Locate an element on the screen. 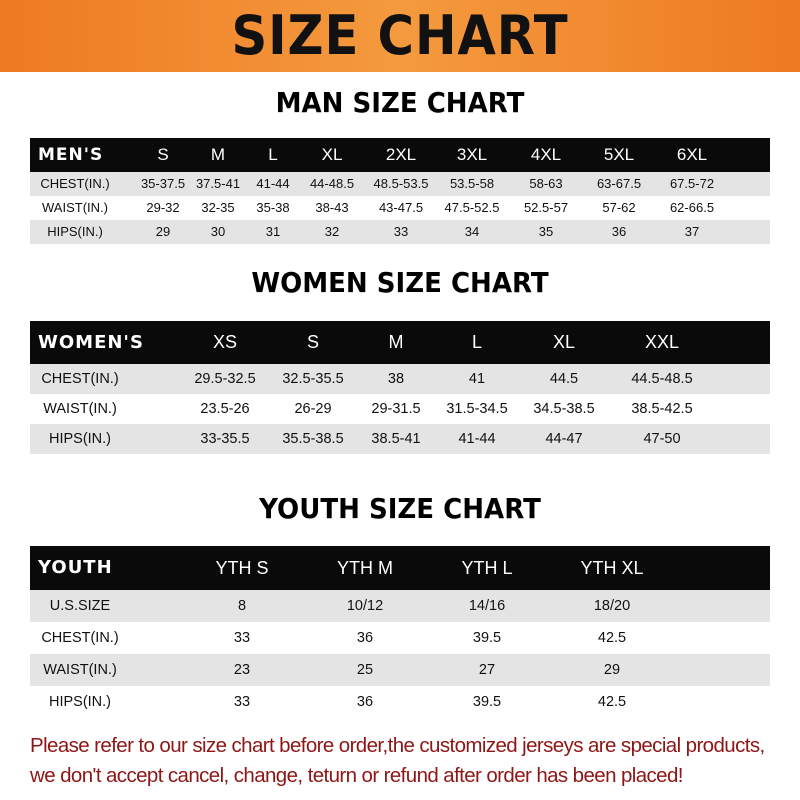  size-column-header: XXL is located at coordinates (662, 342).